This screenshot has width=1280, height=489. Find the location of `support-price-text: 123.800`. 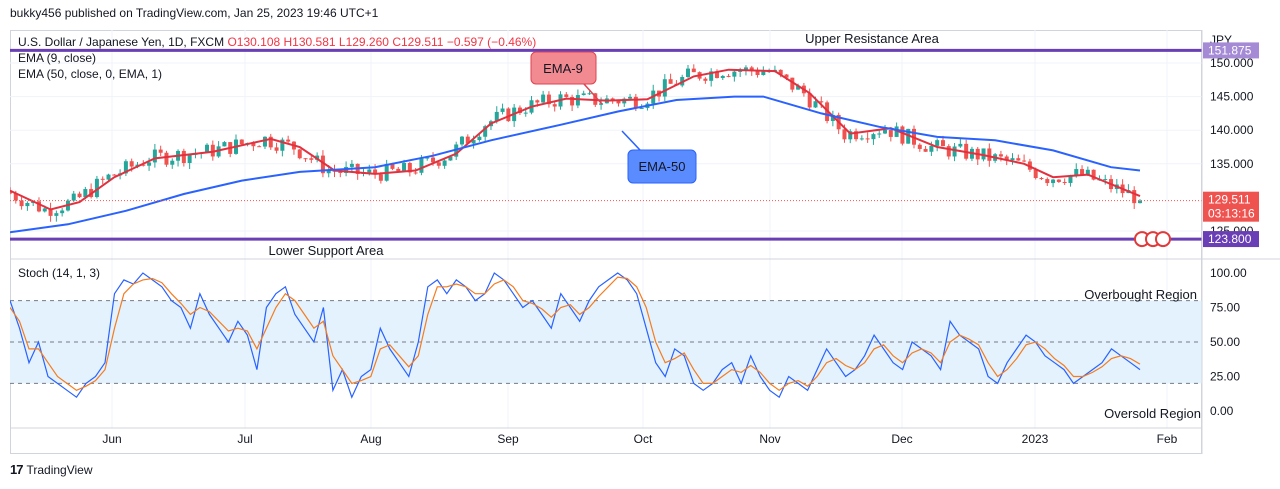

support-price-text: 123.800 is located at coordinates (1230, 239).